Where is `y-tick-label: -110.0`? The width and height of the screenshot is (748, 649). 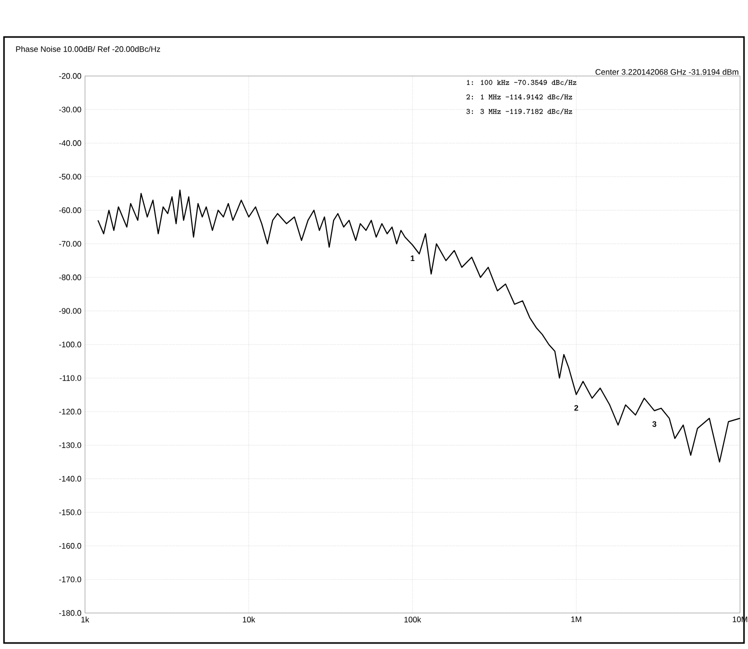
y-tick-label: -110.0 is located at coordinates (71, 378).